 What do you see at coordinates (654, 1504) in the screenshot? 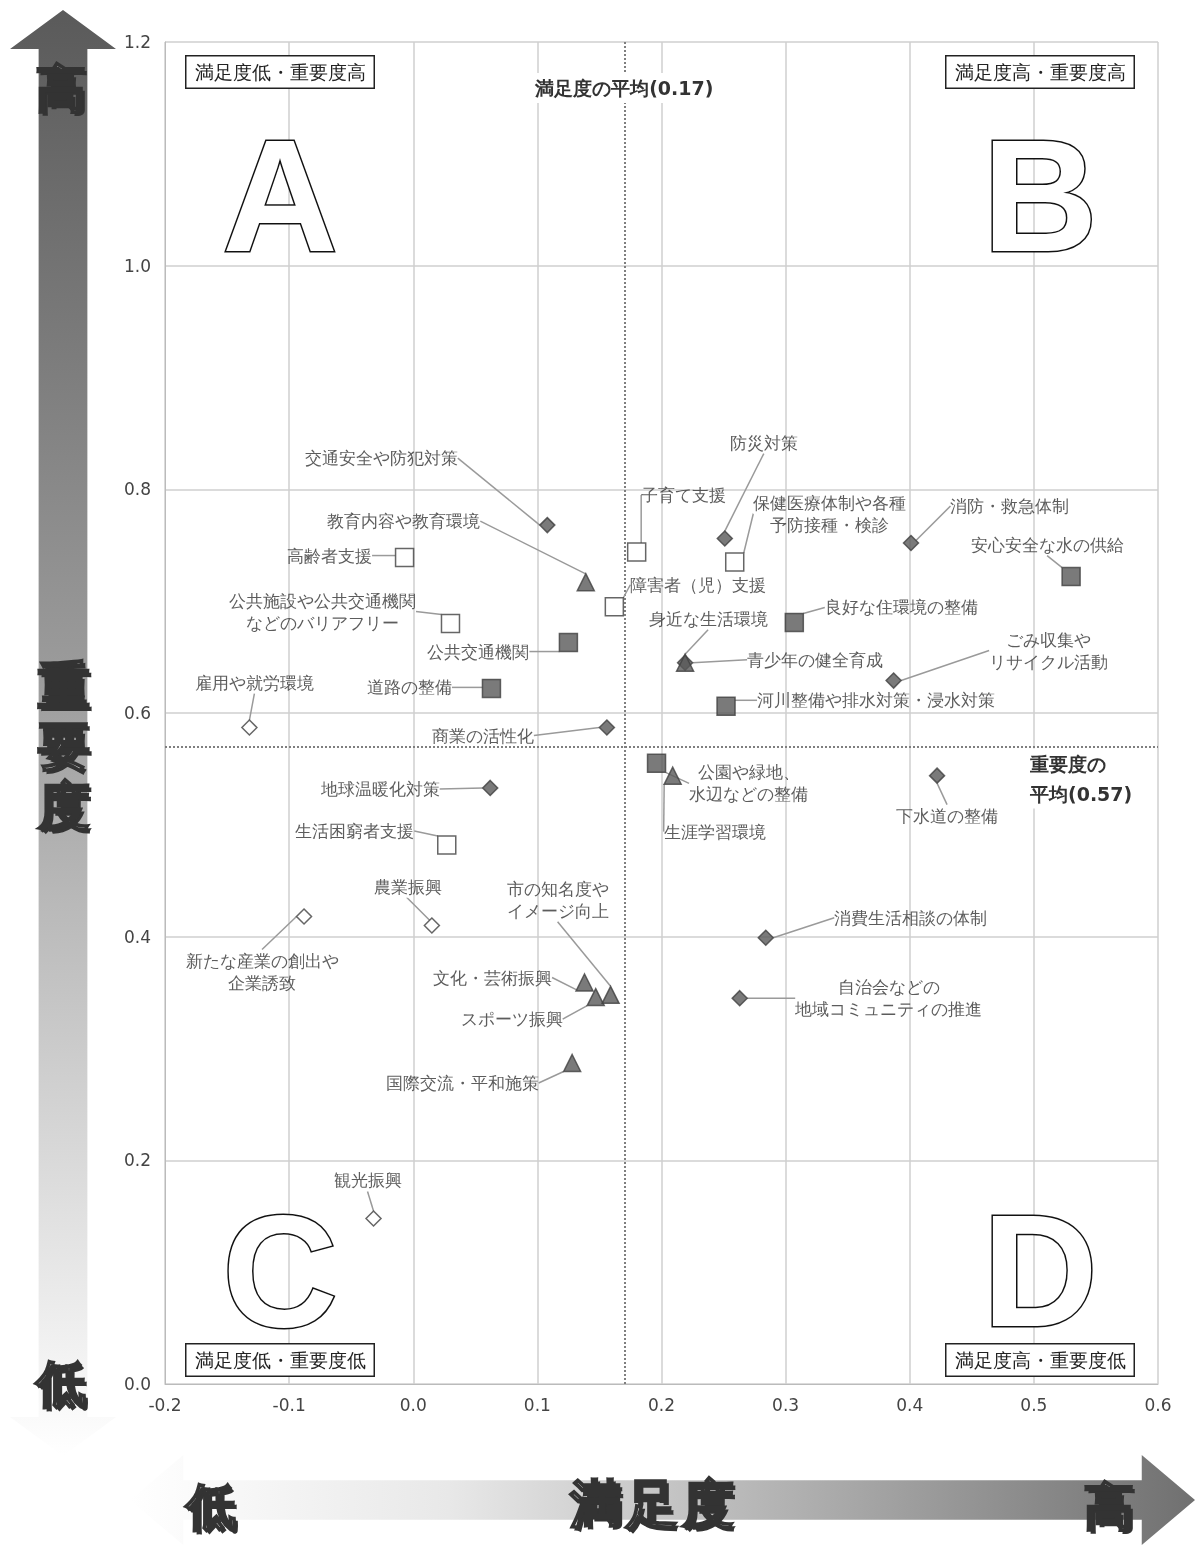
I see `x-axis-title: 満足度` at bounding box center [654, 1504].